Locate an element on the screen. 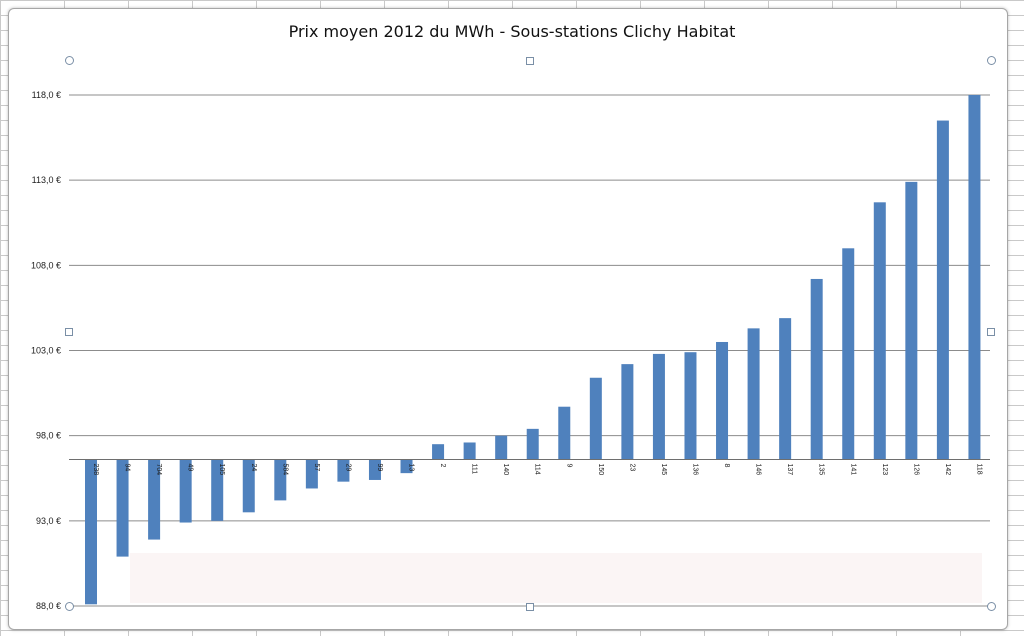  resize-handle-right is located at coordinates (991, 332).